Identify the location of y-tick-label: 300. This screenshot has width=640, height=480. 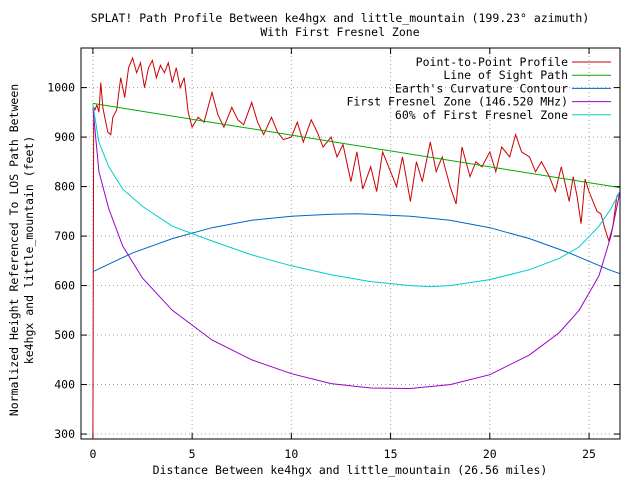
(64, 434).